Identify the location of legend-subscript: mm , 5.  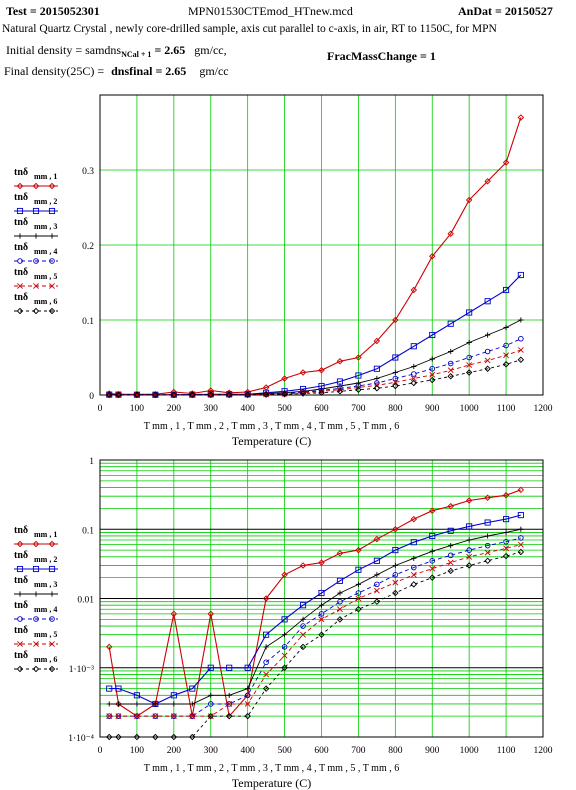
(45, 276).